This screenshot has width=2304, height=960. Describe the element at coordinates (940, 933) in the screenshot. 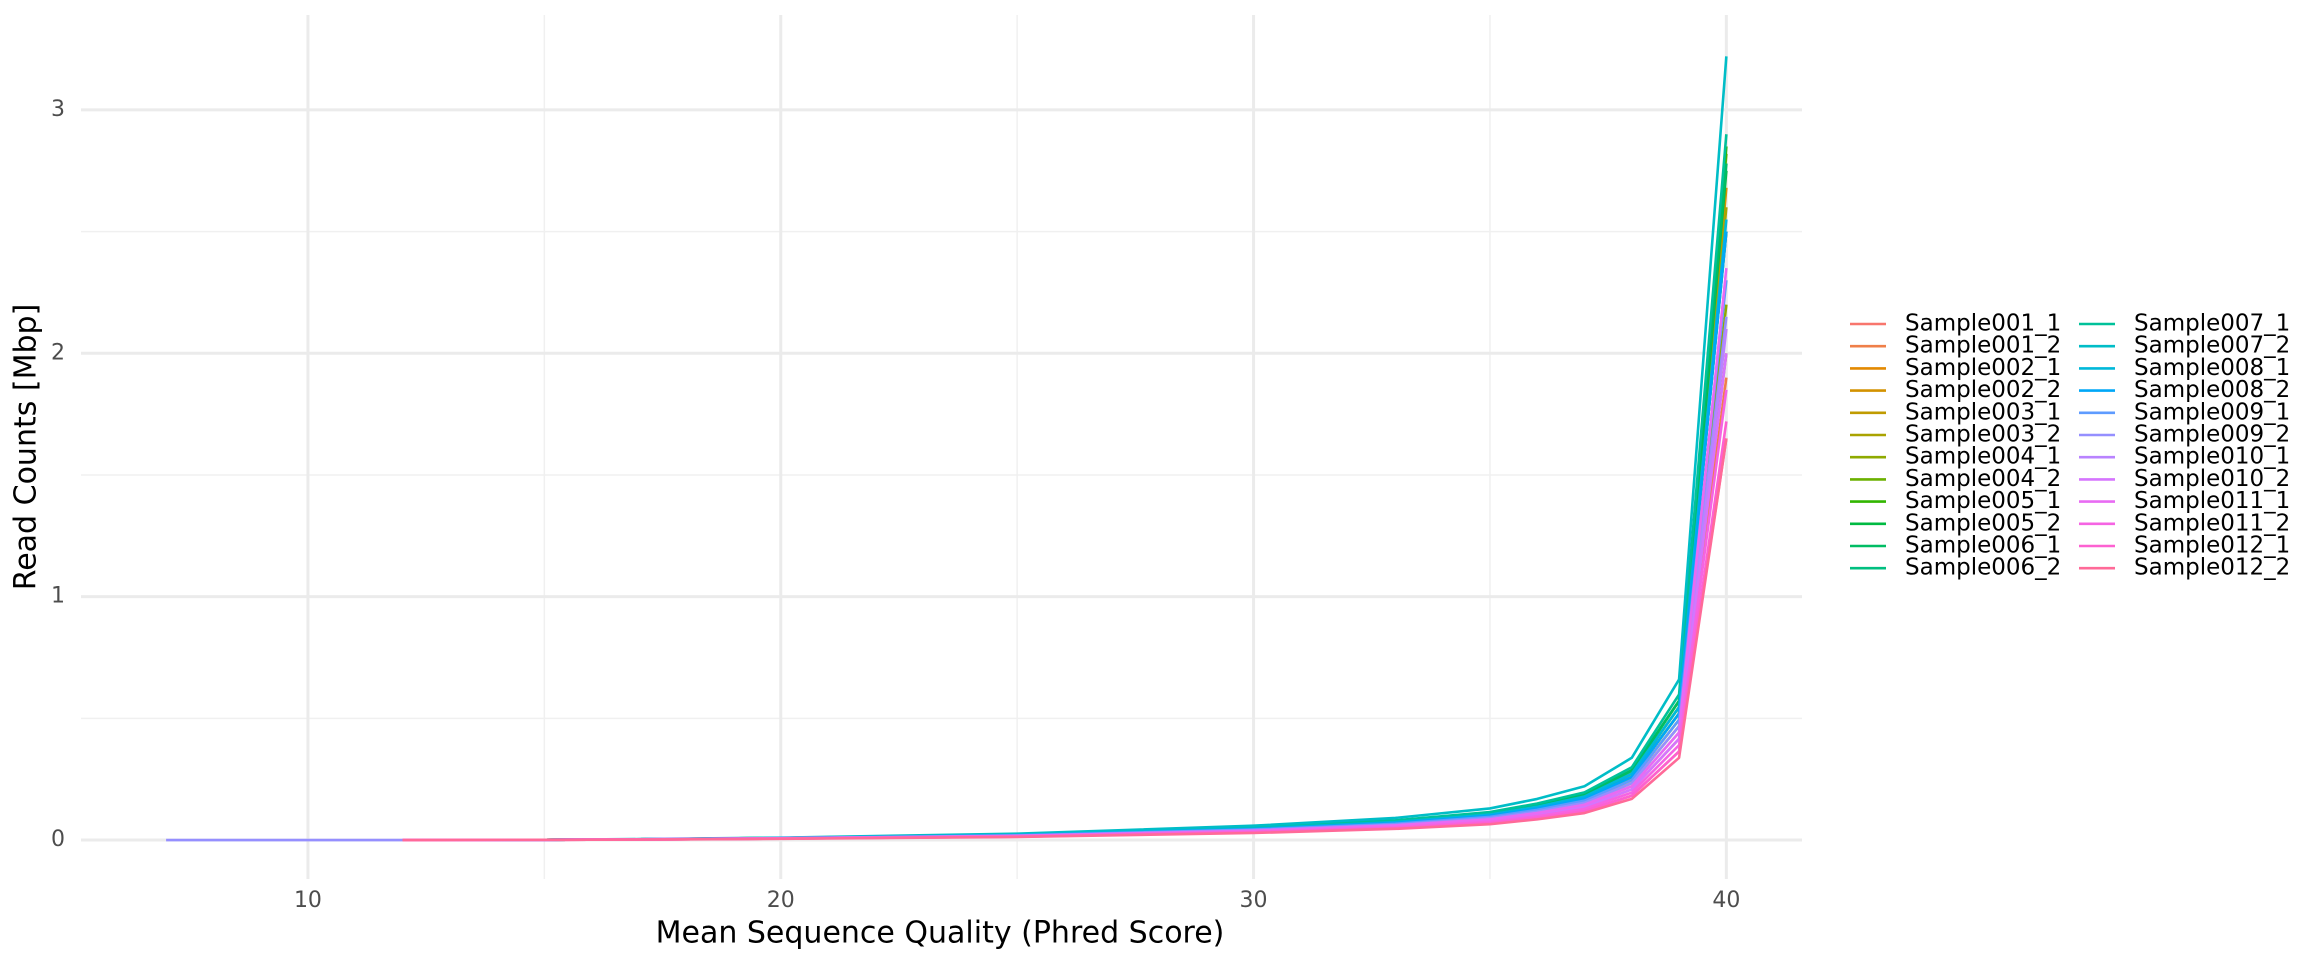

I see `x-axis-title: Mean Sequence Quality (Phred Score)` at that location.